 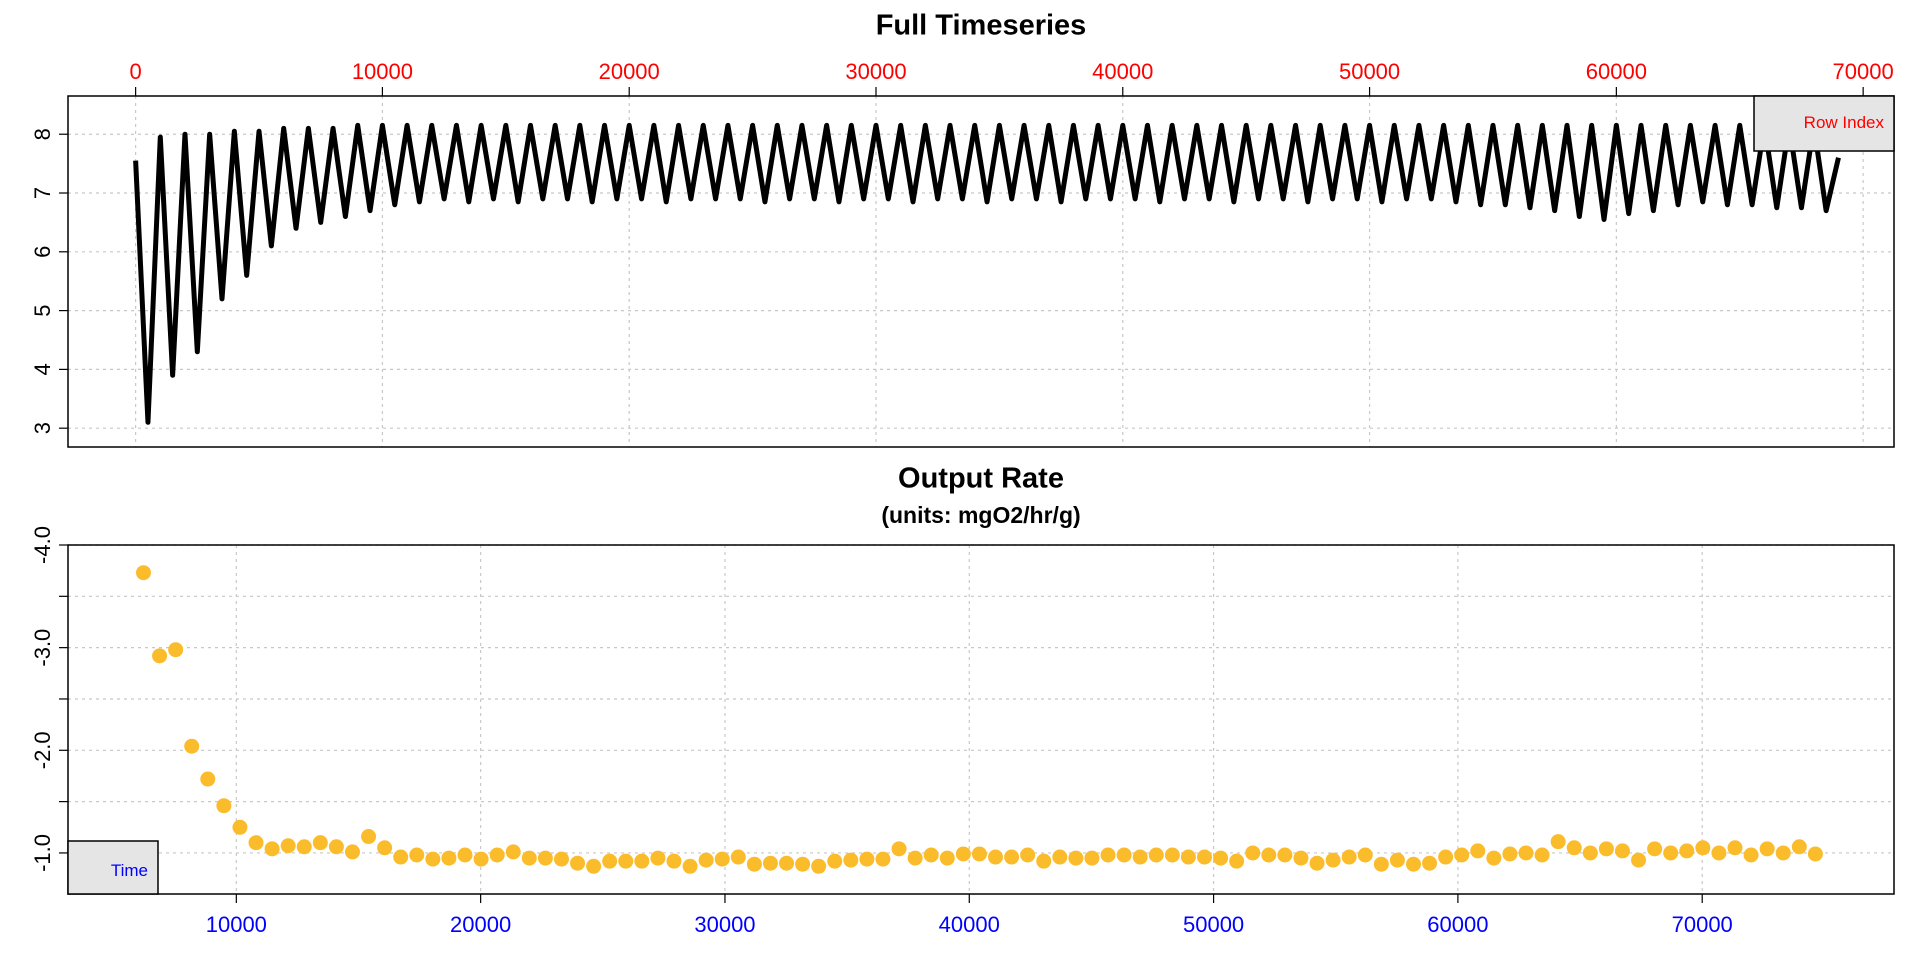 What do you see at coordinates (1616, 71) in the screenshot?
I see `x-tick-label: 60000` at bounding box center [1616, 71].